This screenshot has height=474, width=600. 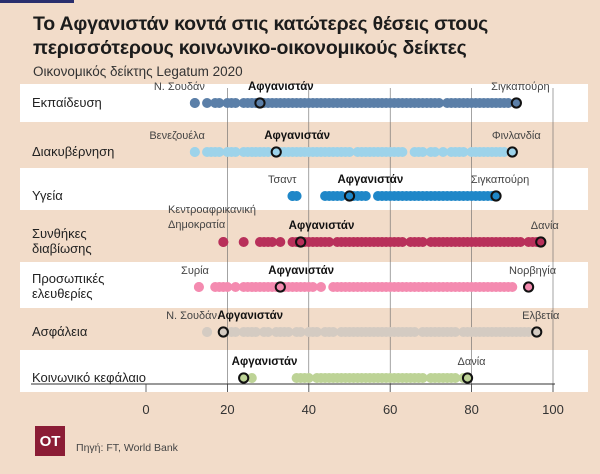 What do you see at coordinates (516, 136) in the screenshot?
I see `max-label: Φινλανδία` at bounding box center [516, 136].